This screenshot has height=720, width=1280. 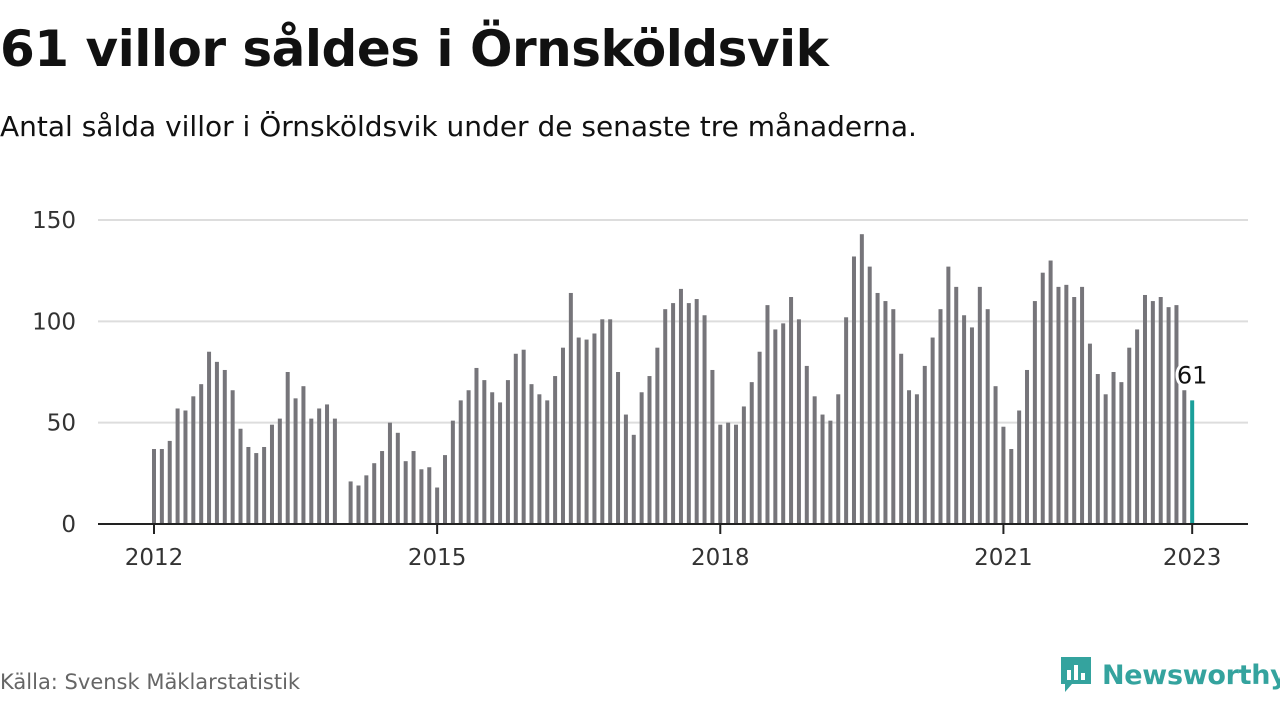 What do you see at coordinates (1003, 558) in the screenshot?
I see `x-tick-label: 2021` at bounding box center [1003, 558].